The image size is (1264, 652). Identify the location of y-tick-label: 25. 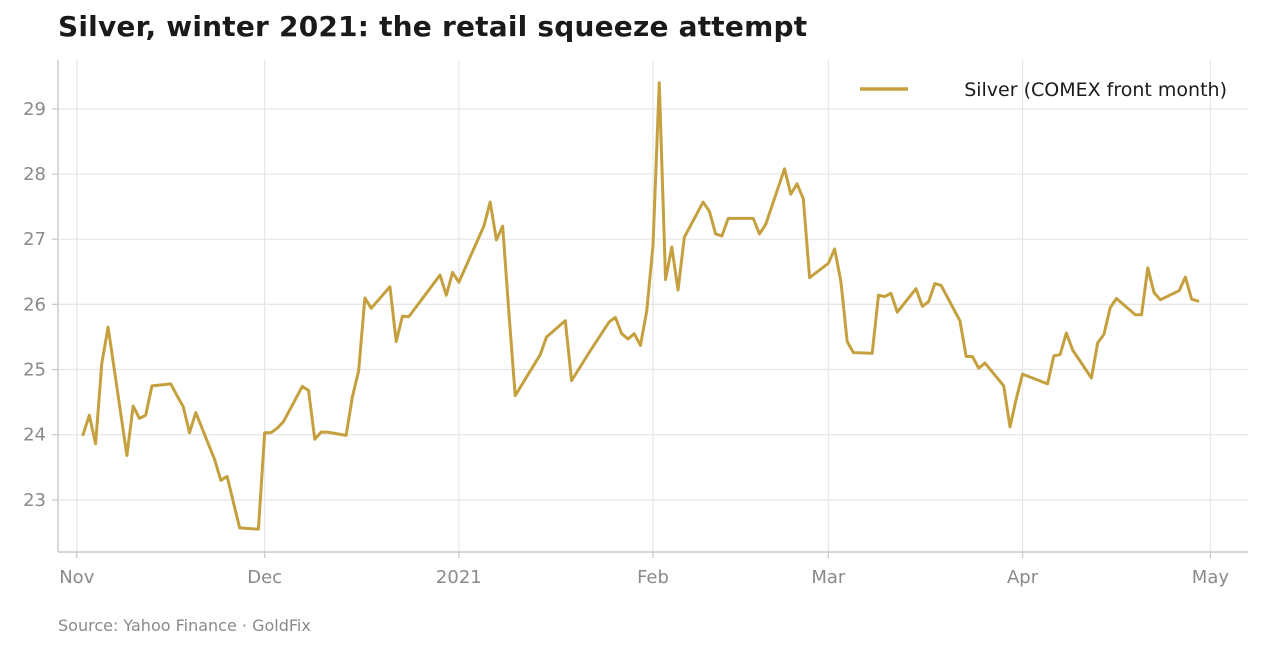
(34, 370).